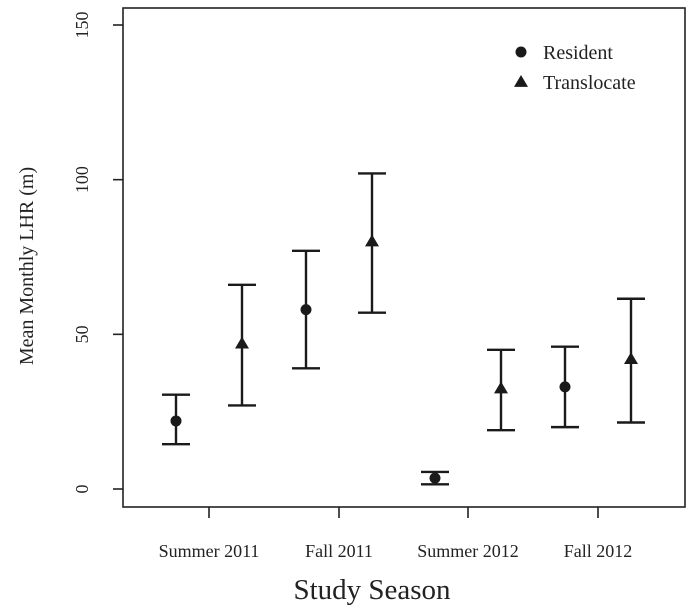 The width and height of the screenshot is (690, 609). I want to click on legend: Resident Translocate, so click(575, 68).